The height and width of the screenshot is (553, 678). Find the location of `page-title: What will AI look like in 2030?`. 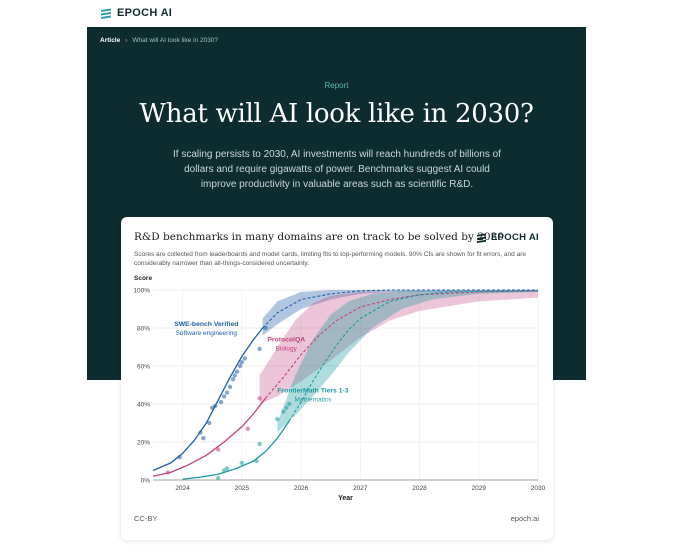

page-title: What will AI look like in 2030? is located at coordinates (336, 114).